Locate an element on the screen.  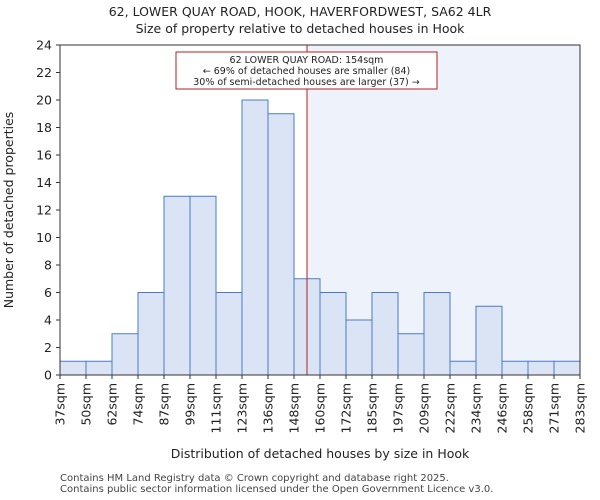
x-tick-label: 246sqm is located at coordinates (502, 408).